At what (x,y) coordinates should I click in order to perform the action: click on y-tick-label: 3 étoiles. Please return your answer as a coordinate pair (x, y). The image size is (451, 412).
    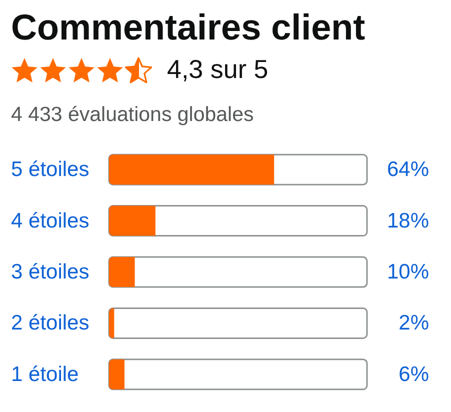
    Looking at the image, I should click on (50, 272).